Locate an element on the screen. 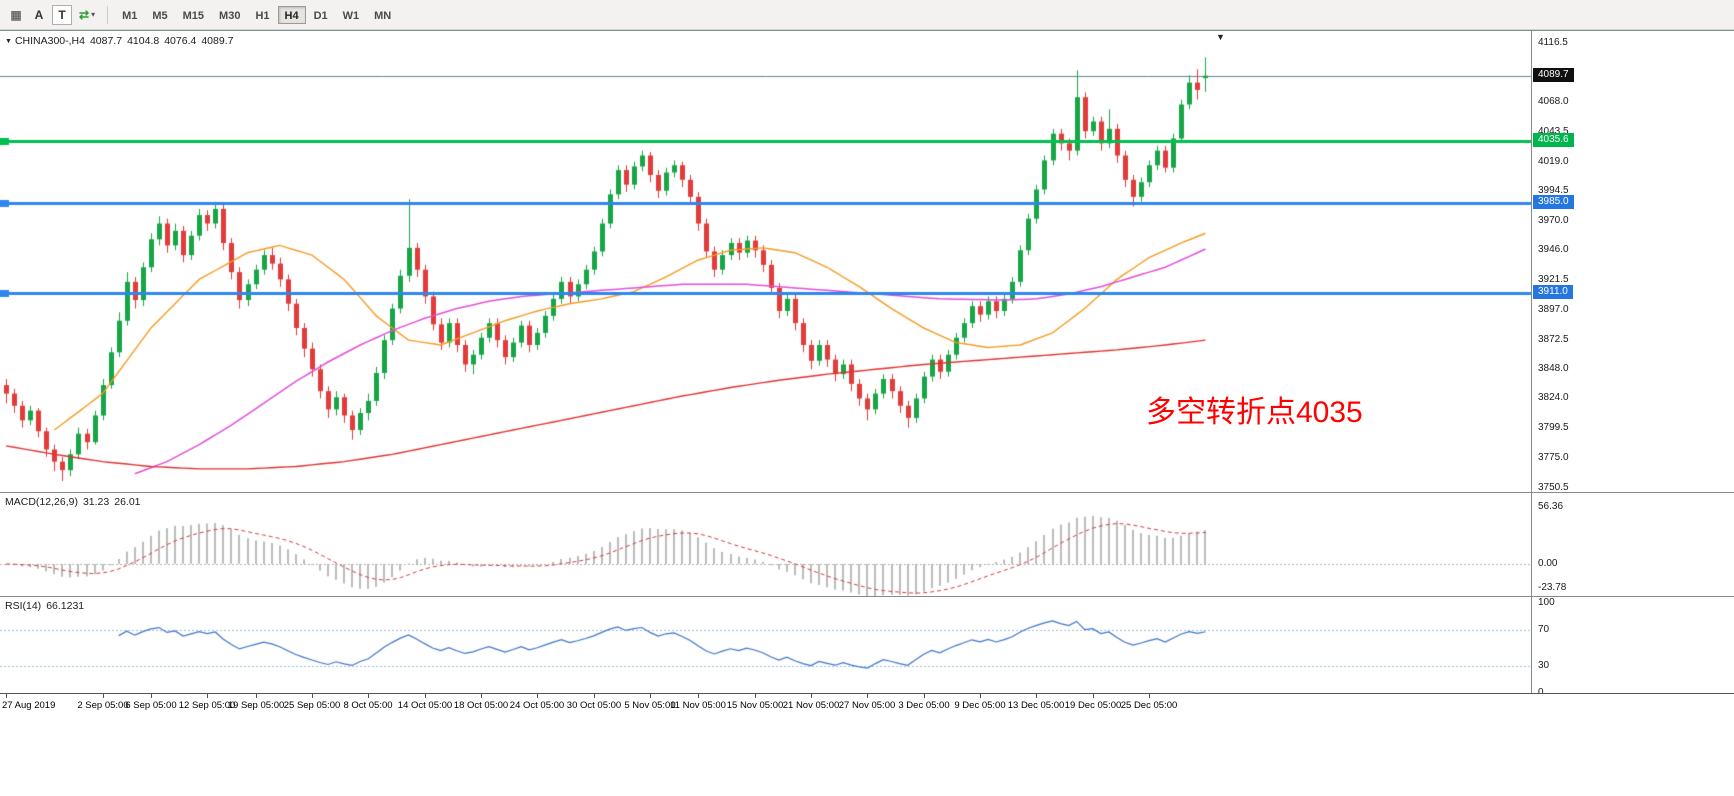  auto-trading-icon: ⇄ ▾ is located at coordinates (87, 15).